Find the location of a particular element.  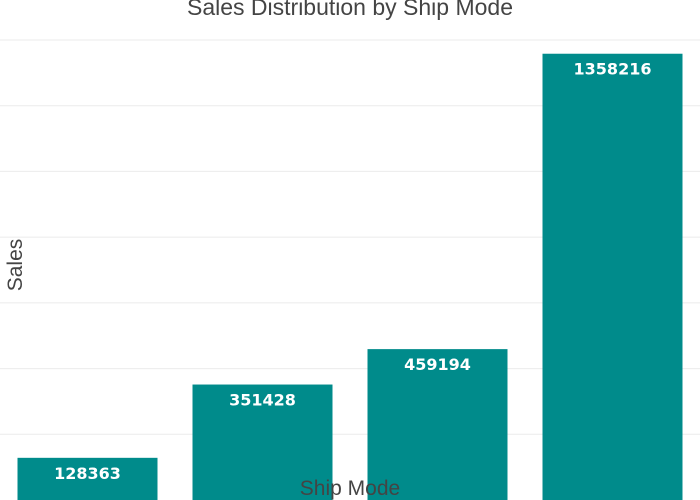

bar-value-label: 128363 is located at coordinates (87, 473).